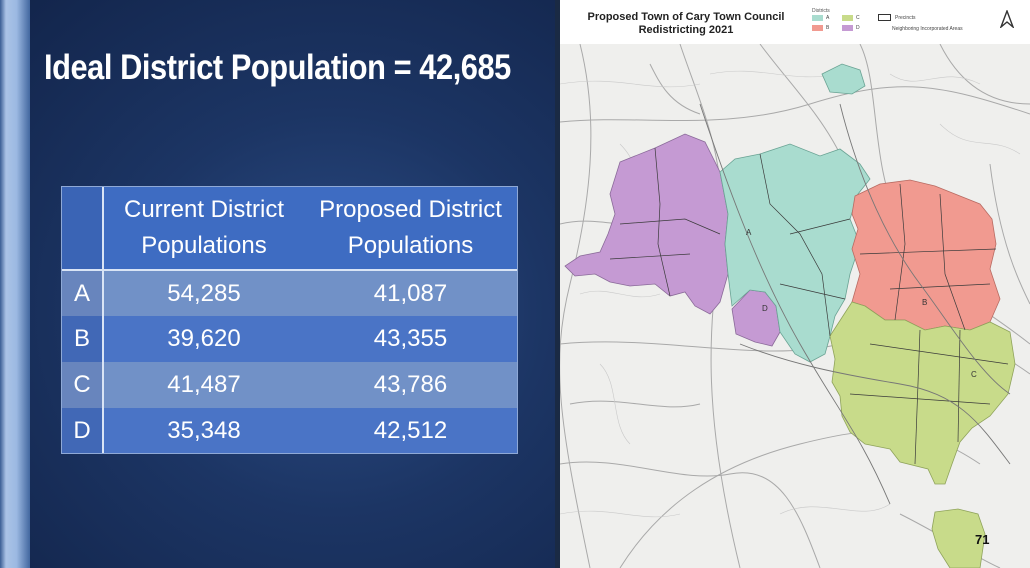 The width and height of the screenshot is (1030, 568). I want to click on proposed-population-cell: 42,512, so click(410, 430).